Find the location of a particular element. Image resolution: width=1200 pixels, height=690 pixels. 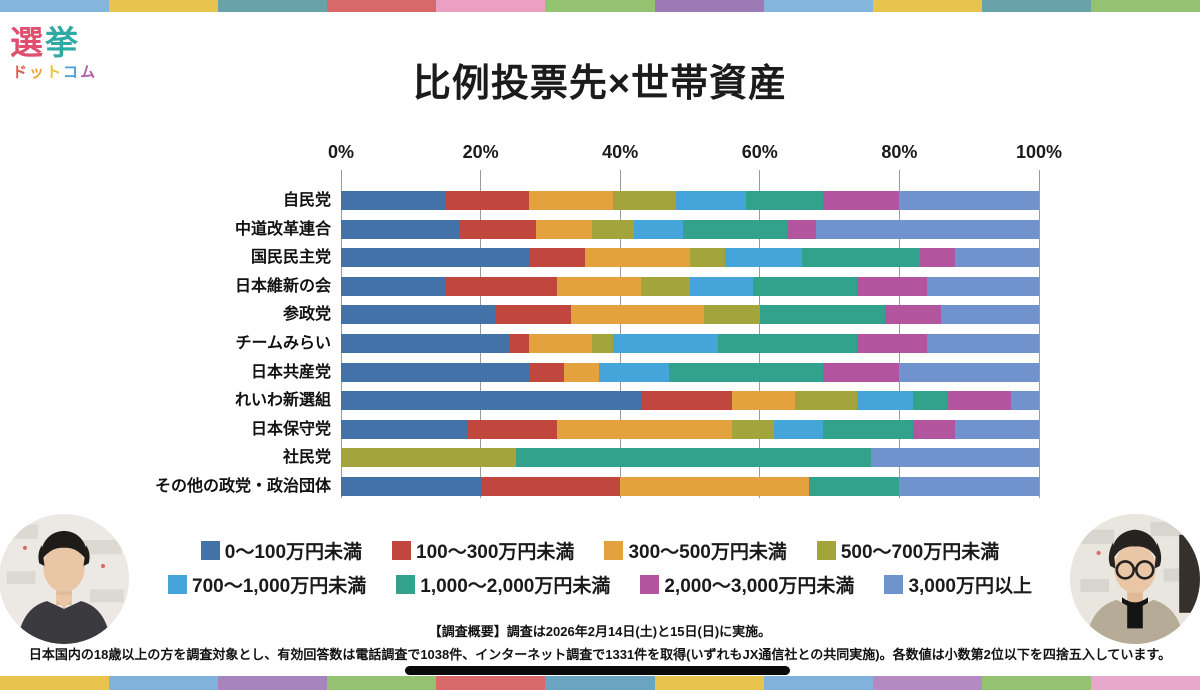

presenter-left-avatar is located at coordinates (64, 579).